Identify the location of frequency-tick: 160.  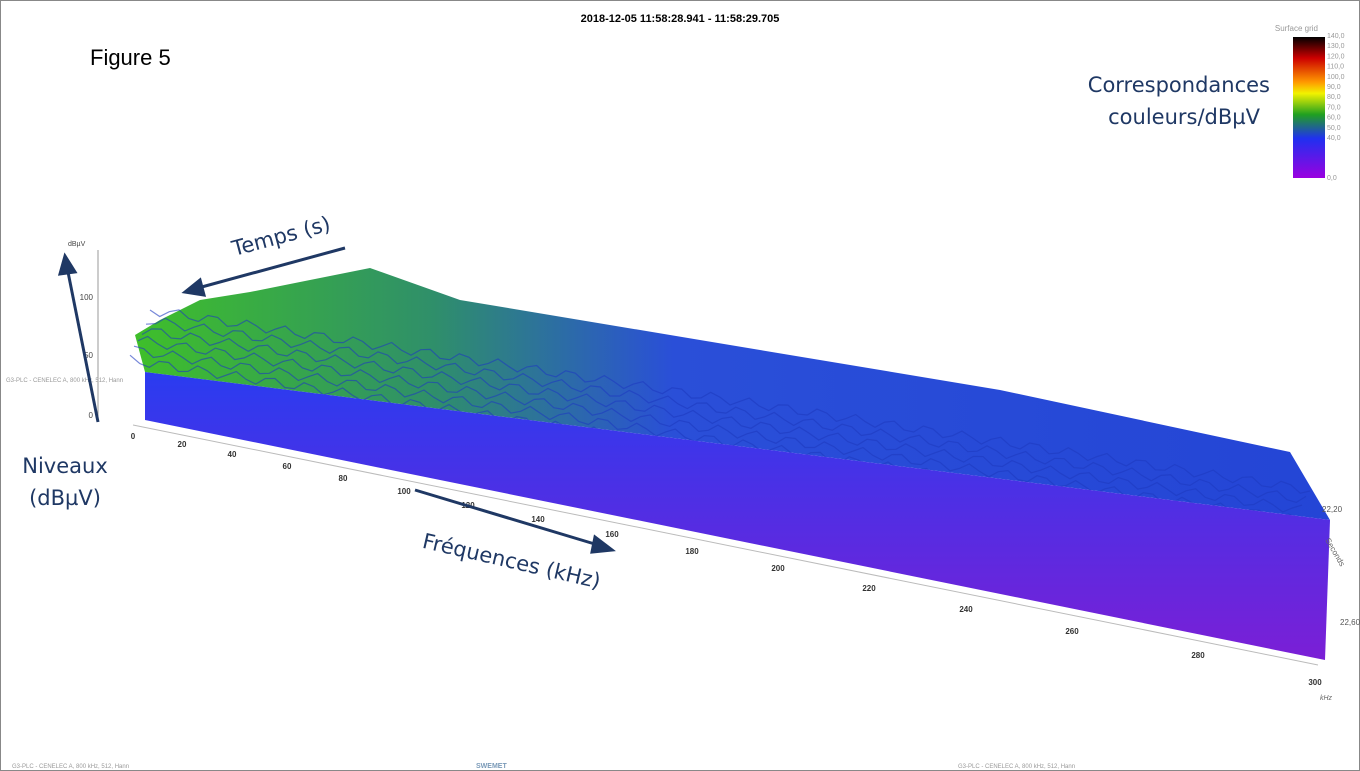
(612, 534).